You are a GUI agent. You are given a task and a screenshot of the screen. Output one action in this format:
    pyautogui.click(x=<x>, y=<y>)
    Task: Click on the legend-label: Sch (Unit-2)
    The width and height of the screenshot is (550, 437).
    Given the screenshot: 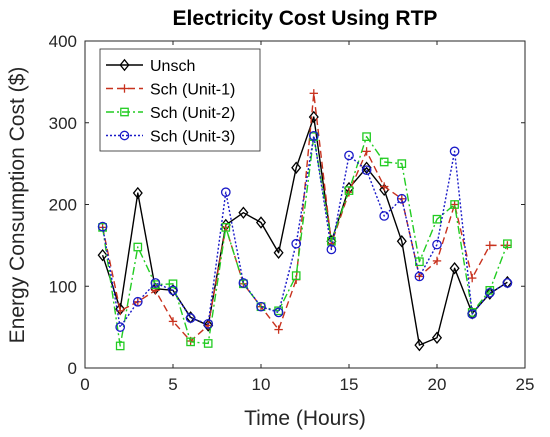 What is the action you would take?
    pyautogui.click(x=192, y=113)
    